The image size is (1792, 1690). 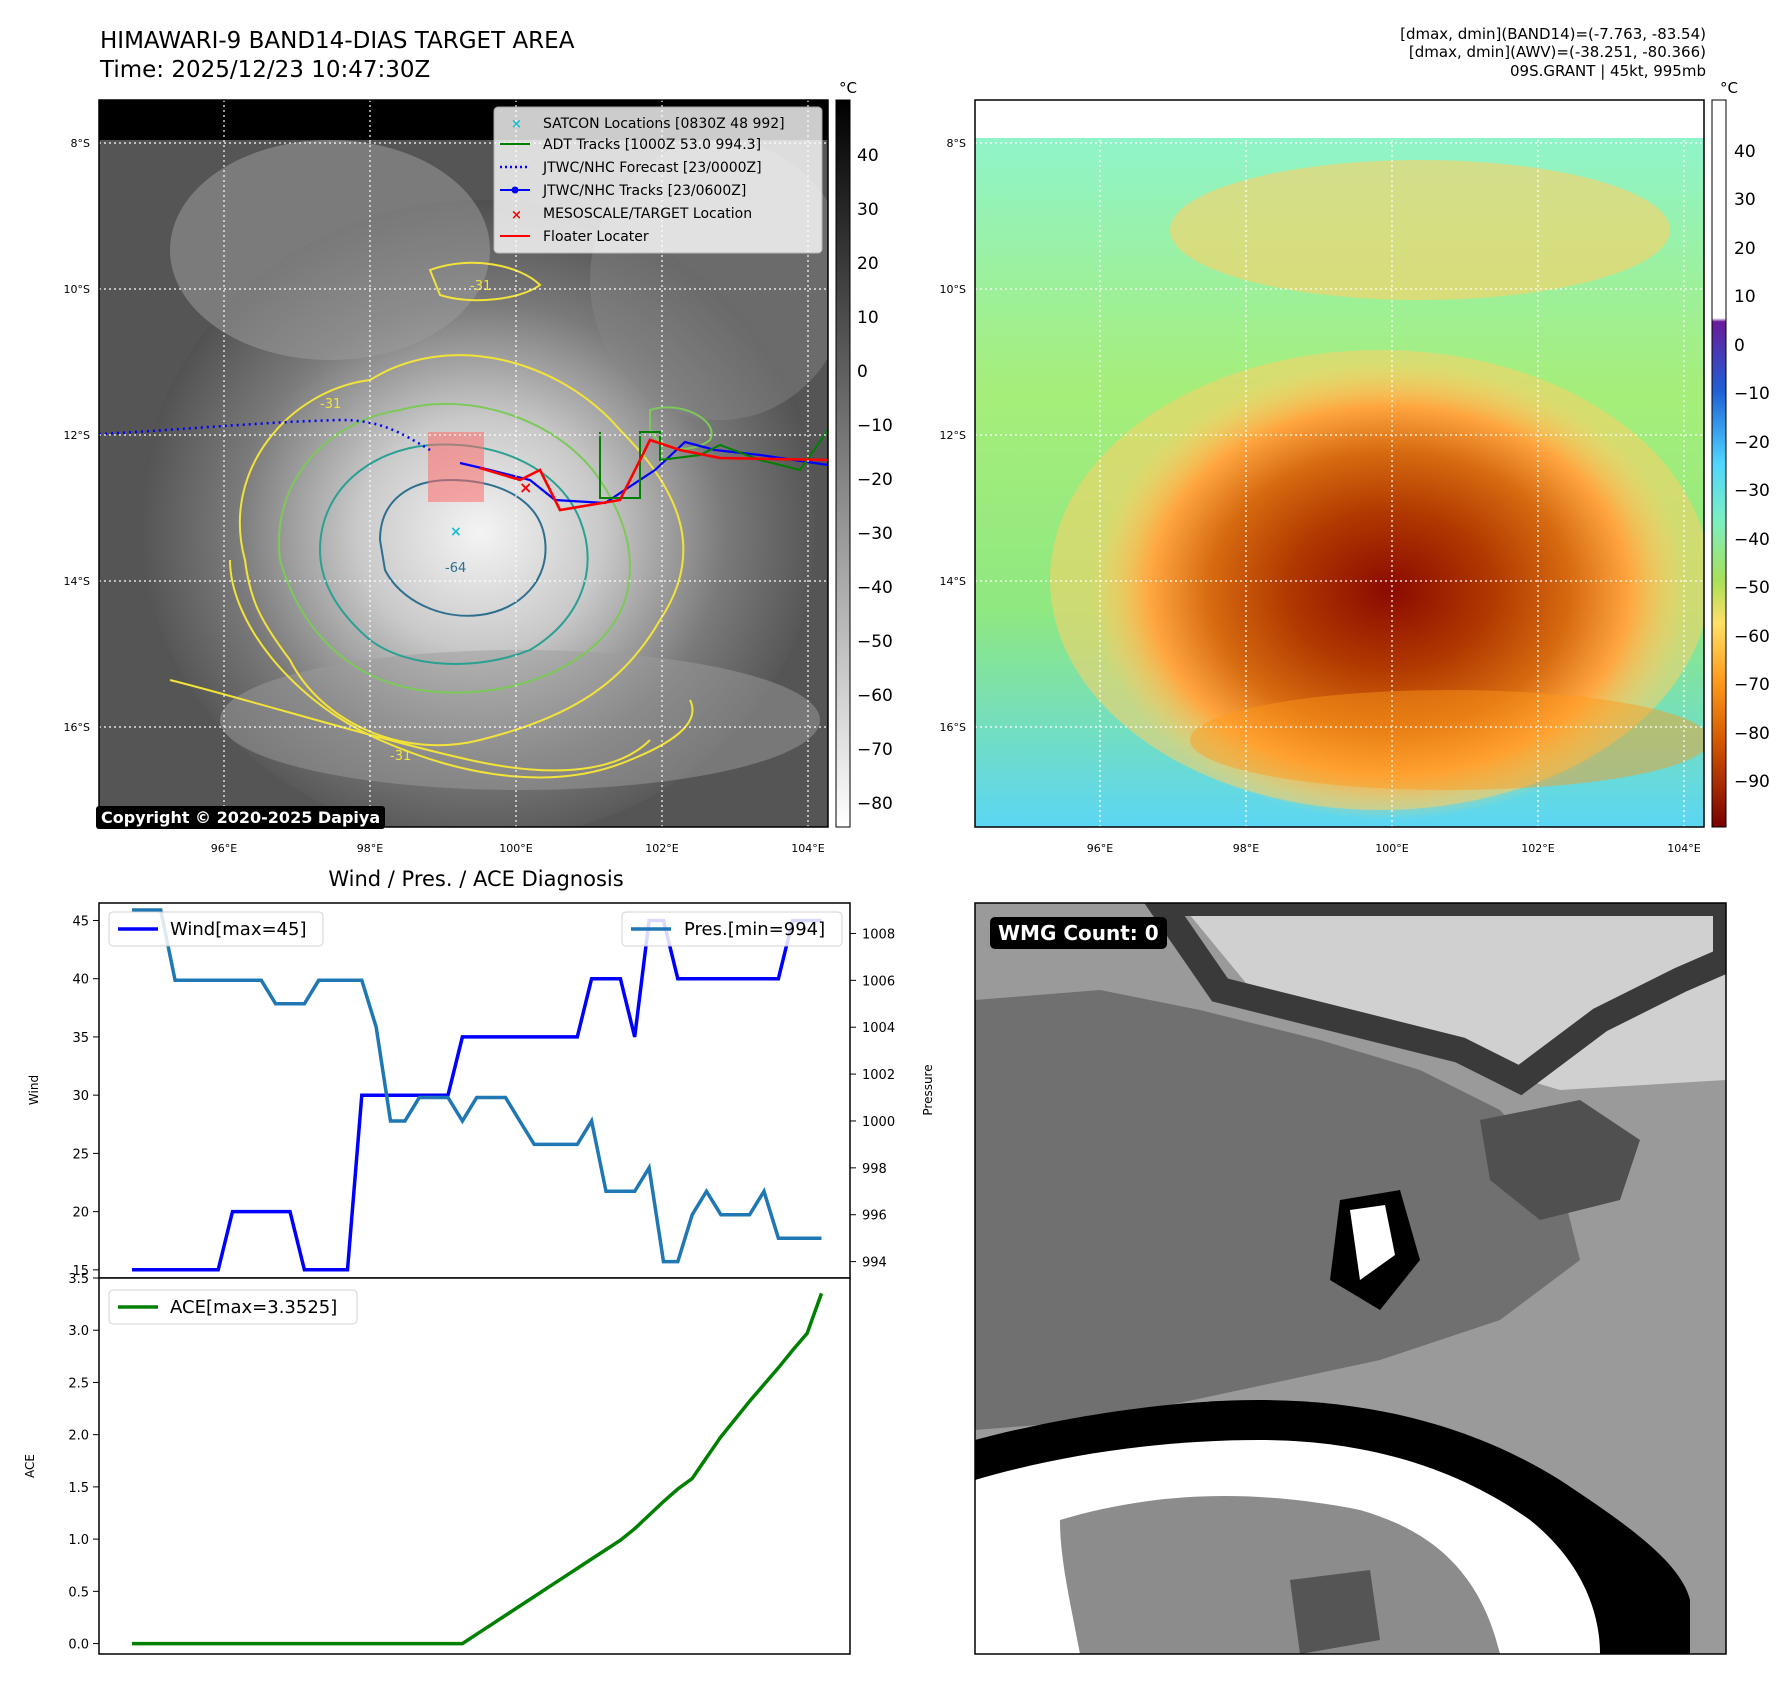 What do you see at coordinates (875, 588) in the screenshot?
I see `cbg-tick-8: −40` at bounding box center [875, 588].